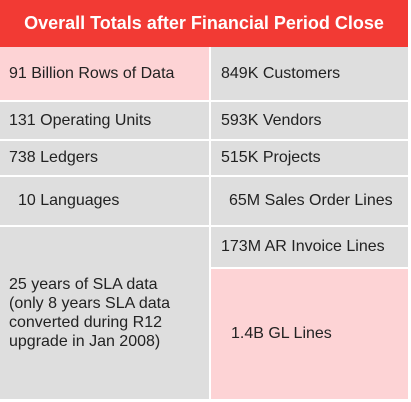 The height and width of the screenshot is (402, 411). I want to click on cell-sales-order-lines: 65M Sales Order Lines, so click(309, 202).